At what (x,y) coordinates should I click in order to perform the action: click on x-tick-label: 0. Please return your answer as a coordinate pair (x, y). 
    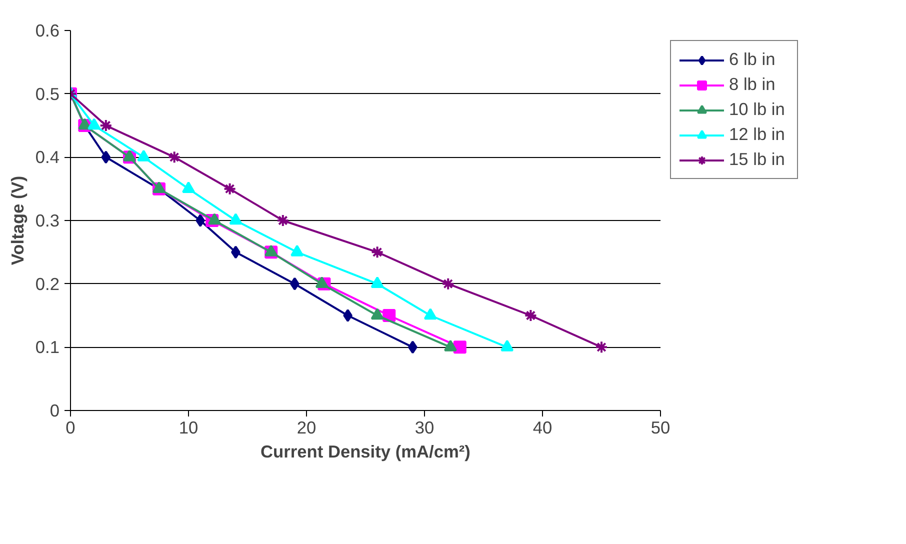
    Looking at the image, I should click on (71, 428).